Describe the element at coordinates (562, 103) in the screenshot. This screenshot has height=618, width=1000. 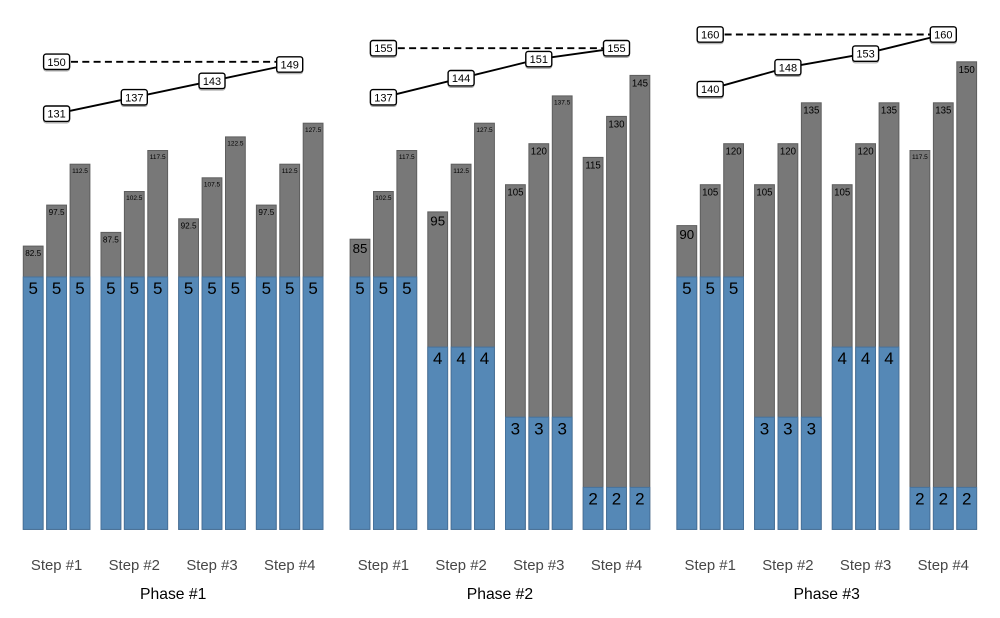
I see `svg-text: 137.5` at that location.